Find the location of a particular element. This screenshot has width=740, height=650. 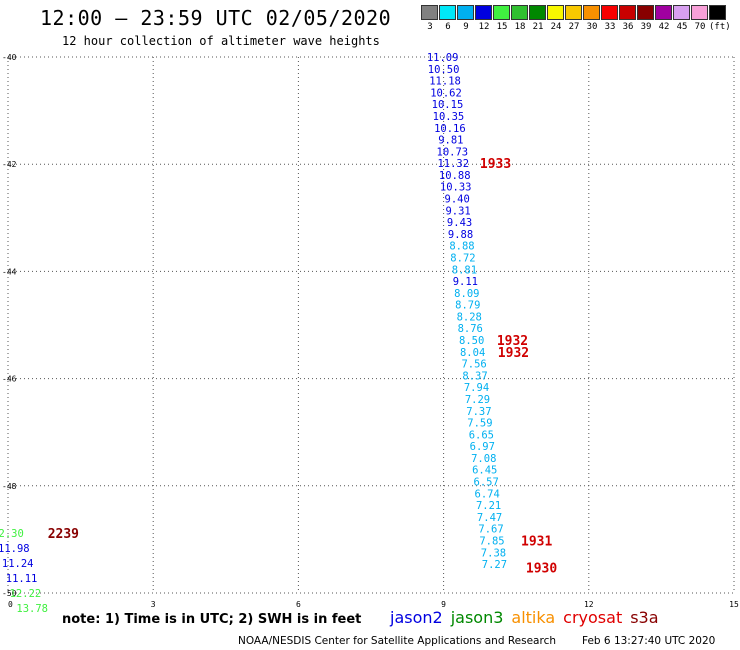

wave-height-label: 6.57 is located at coordinates (486, 483).